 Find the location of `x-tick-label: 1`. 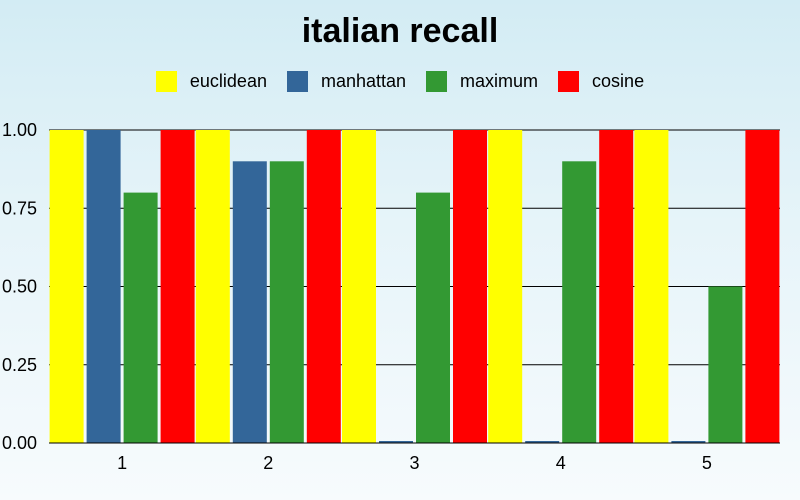

x-tick-label: 1 is located at coordinates (122, 463).